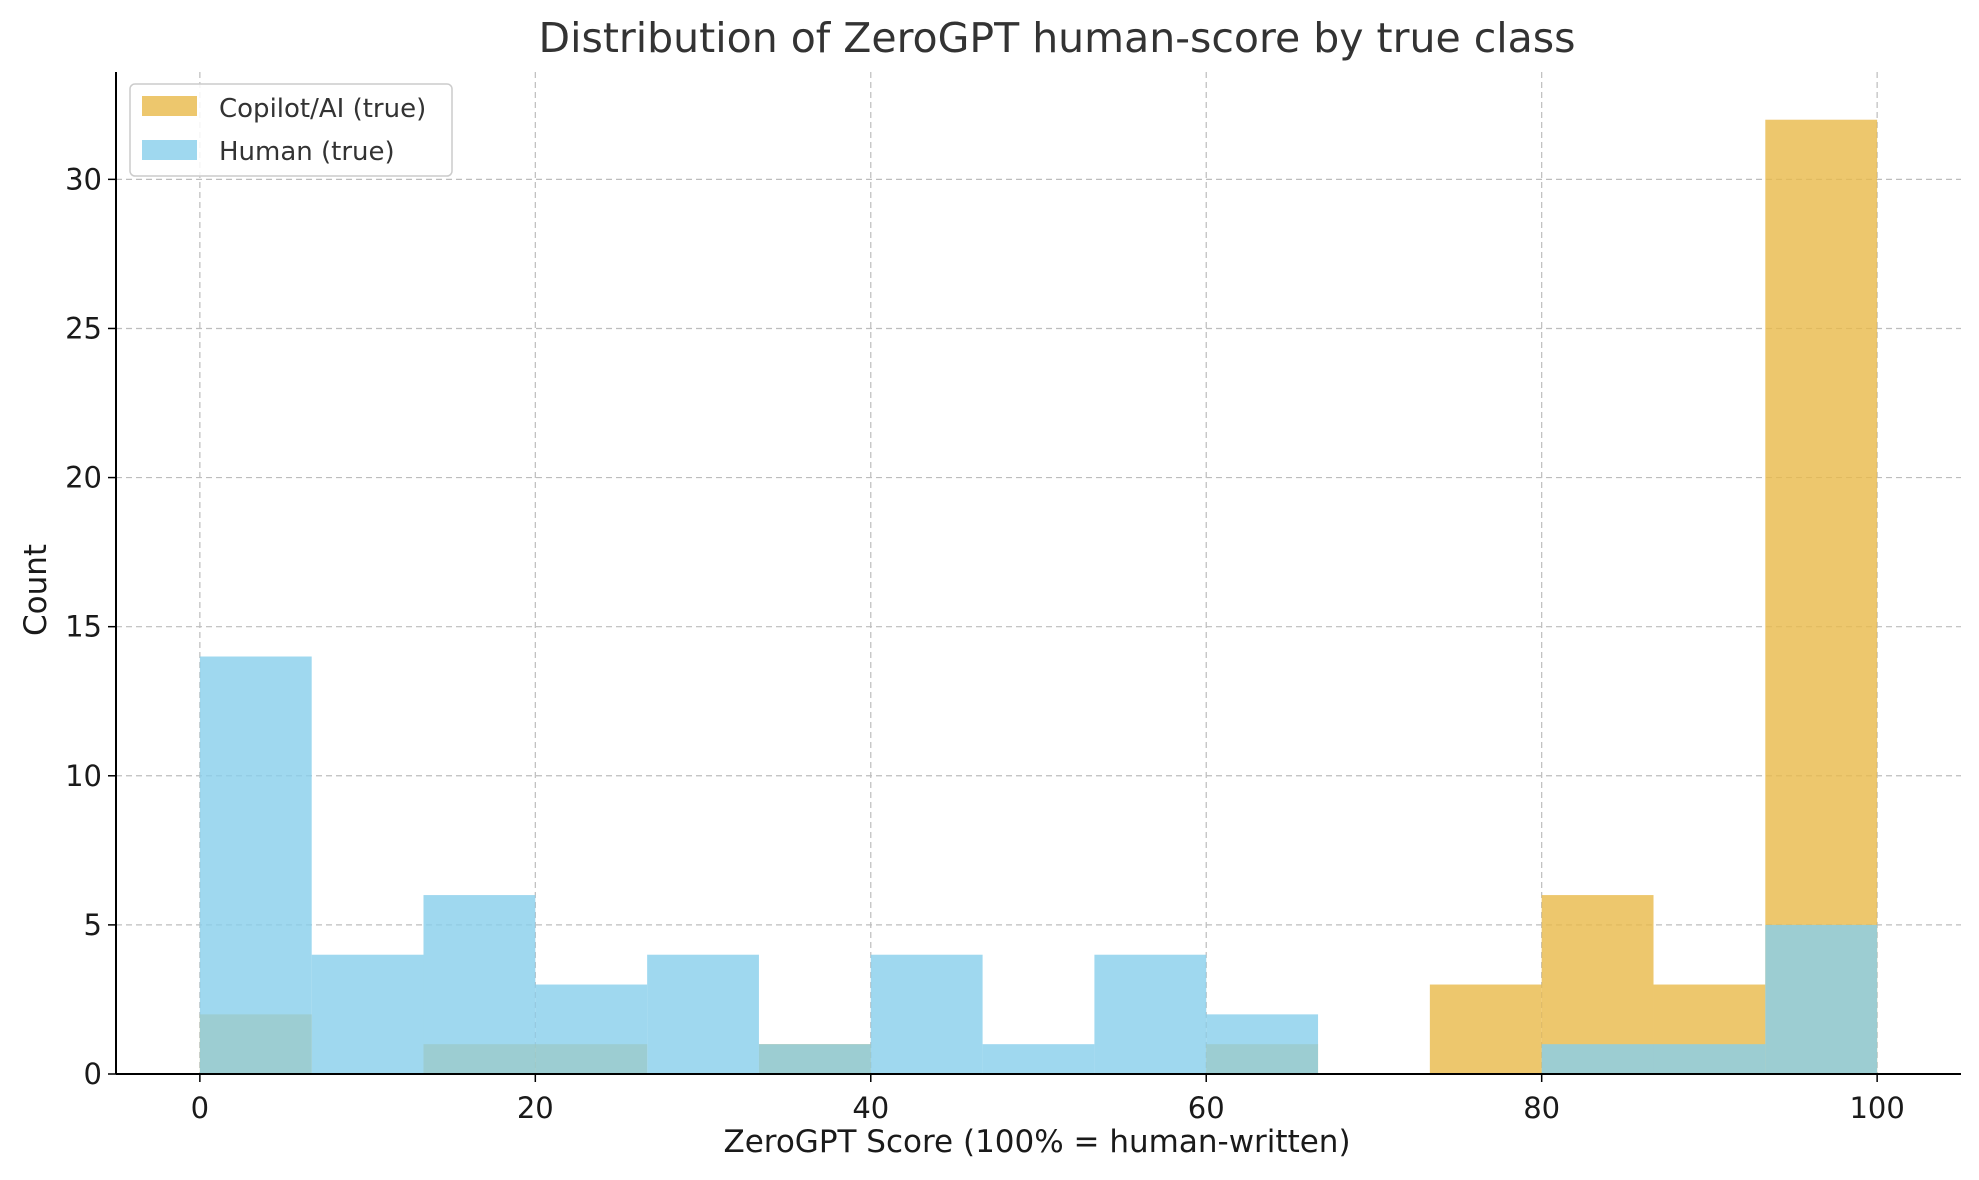 Image resolution: width=1979 pixels, height=1180 pixels. What do you see at coordinates (870, 1108) in the screenshot?
I see `x-tick-label: 40` at bounding box center [870, 1108].